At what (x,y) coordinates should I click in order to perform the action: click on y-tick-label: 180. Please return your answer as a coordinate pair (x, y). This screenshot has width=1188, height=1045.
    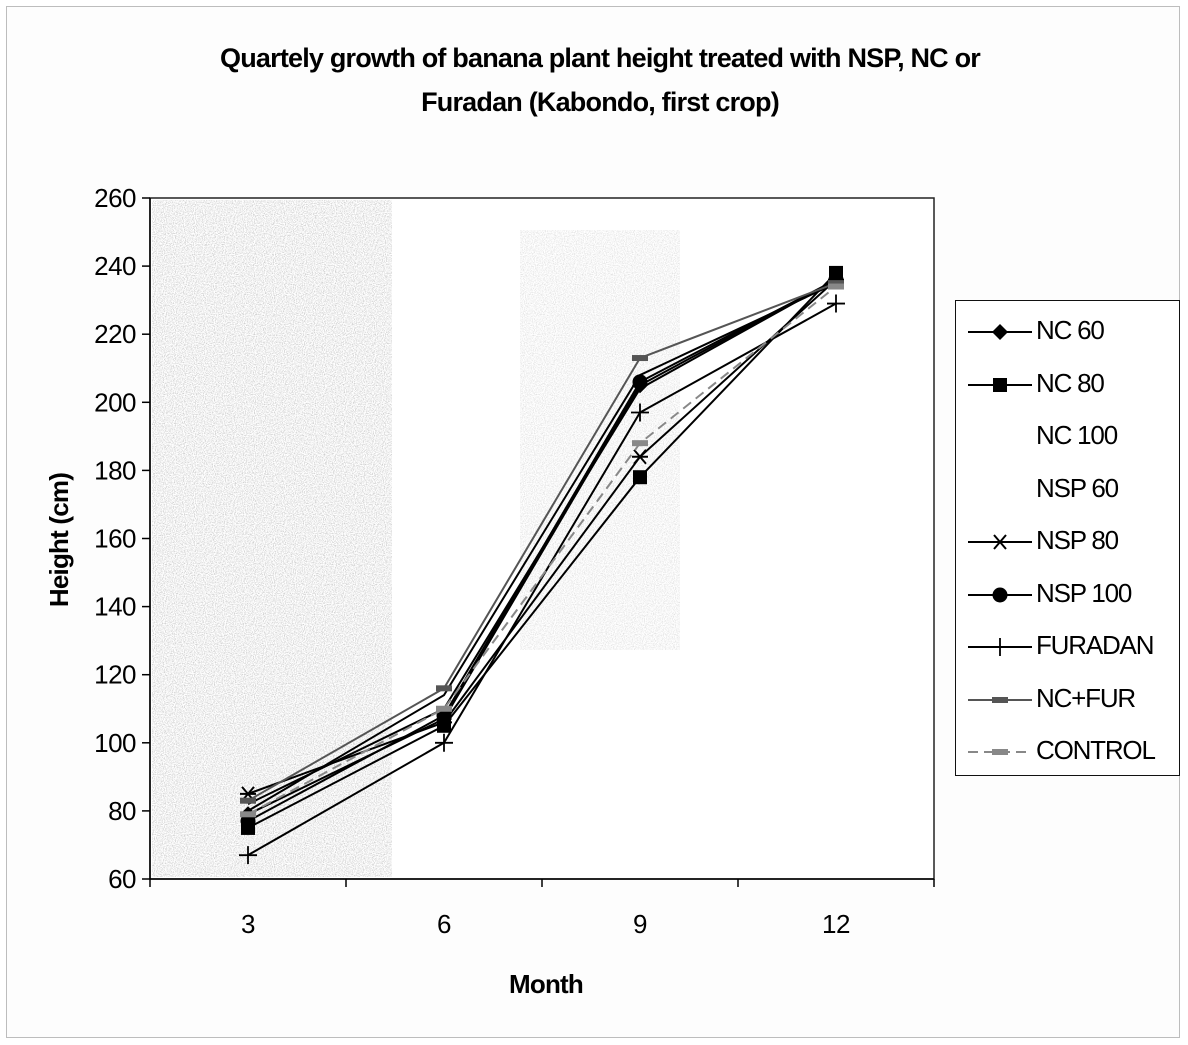
    Looking at the image, I should click on (115, 470).